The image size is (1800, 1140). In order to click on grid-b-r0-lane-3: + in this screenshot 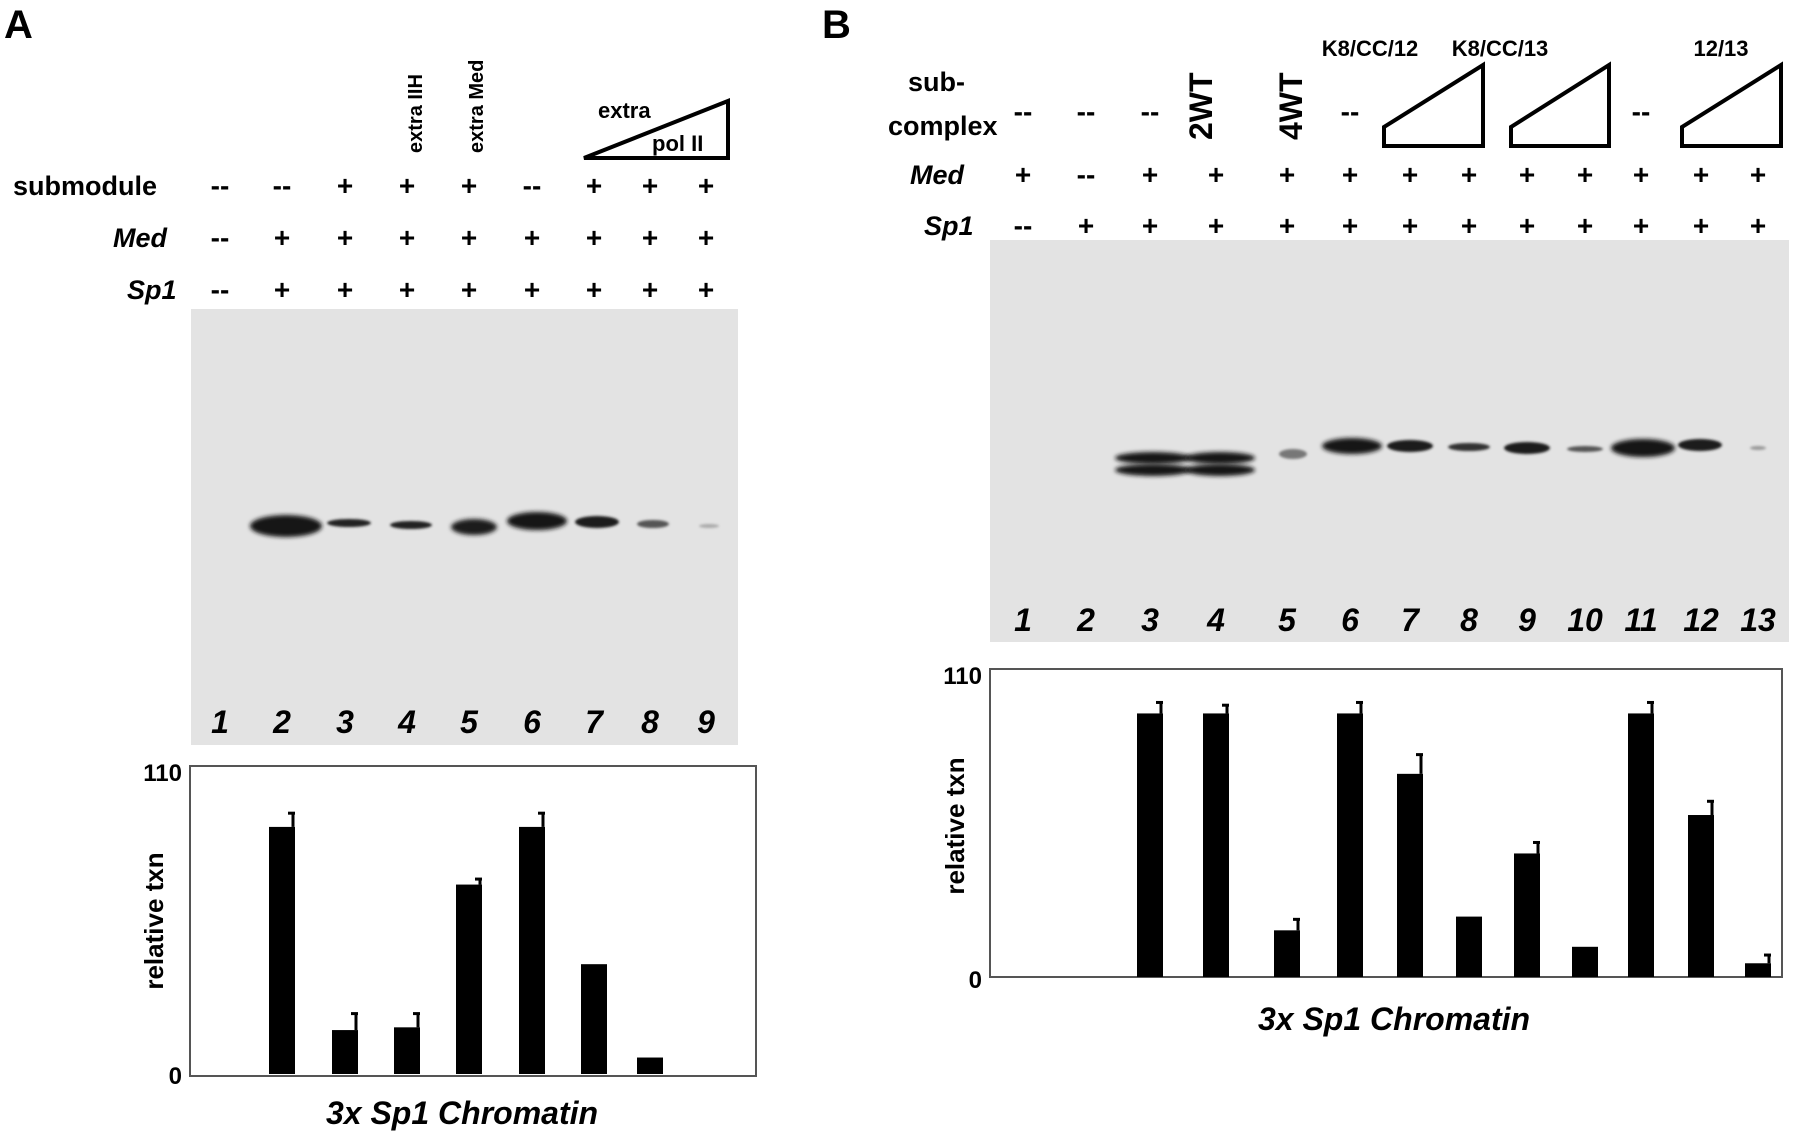, I will do `click(1150, 174)`.